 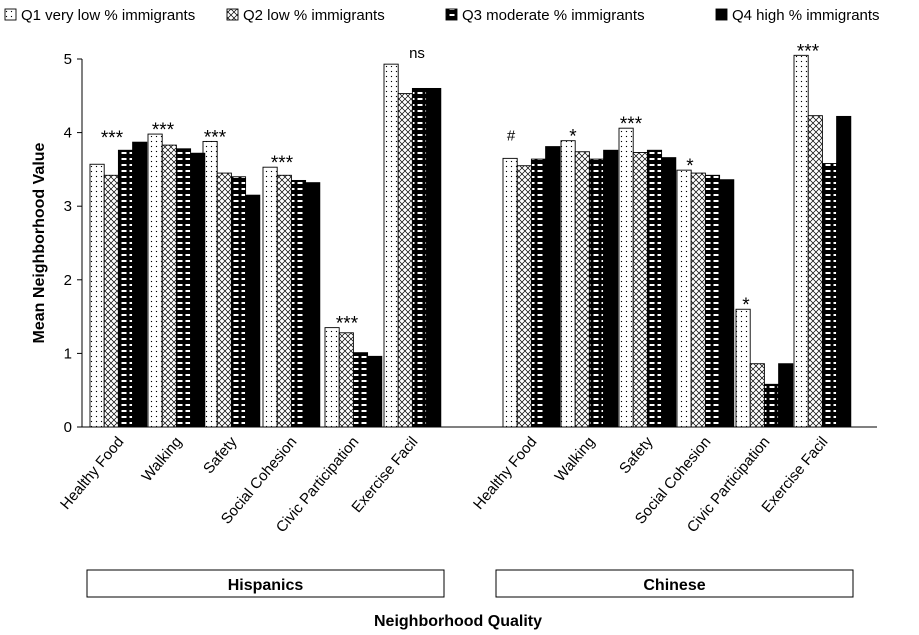 I want to click on legend-swatch-q4, so click(x=721, y=14).